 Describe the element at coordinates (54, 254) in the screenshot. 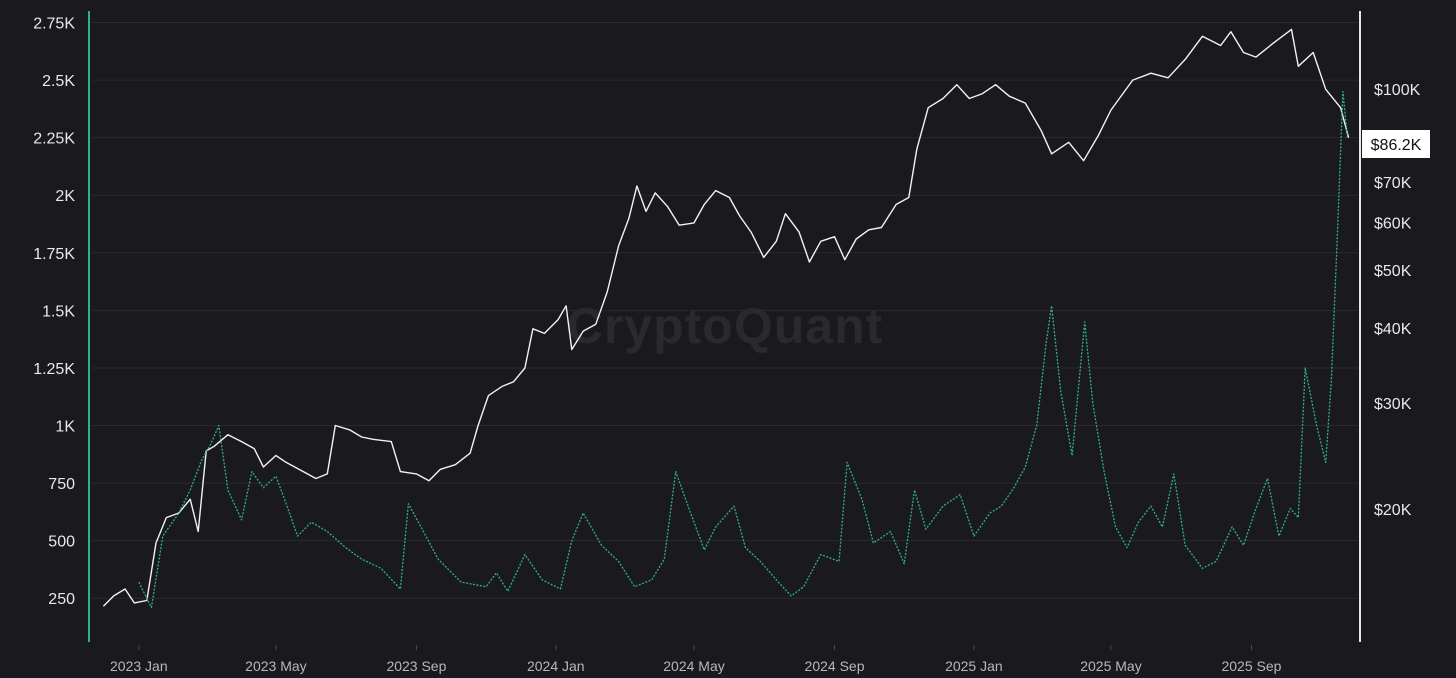

I see `left-tick-label: 1.75K` at that location.